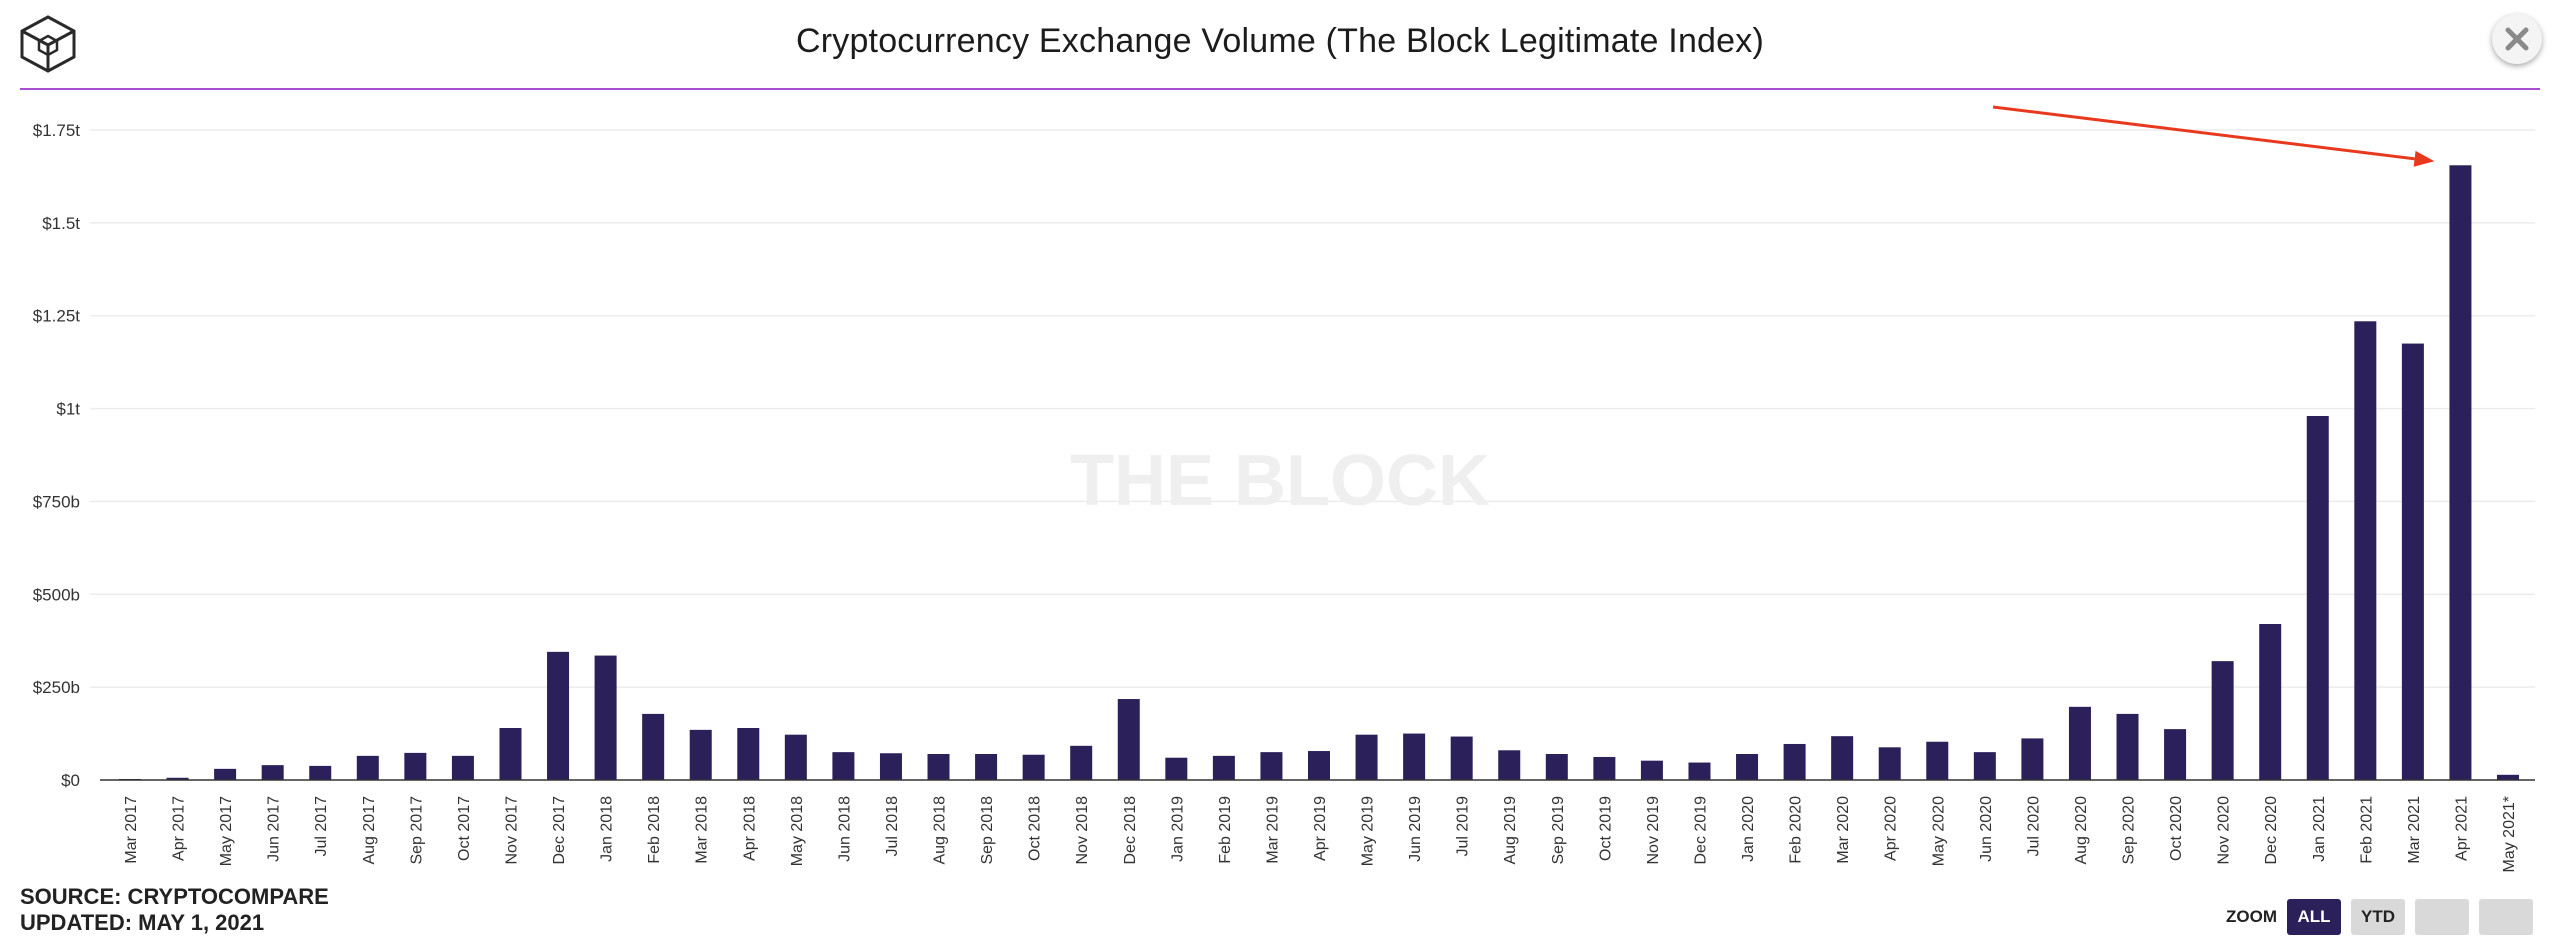 Image resolution: width=2560 pixels, height=947 pixels. Describe the element at coordinates (2517, 39) in the screenshot. I see `close-button` at that location.